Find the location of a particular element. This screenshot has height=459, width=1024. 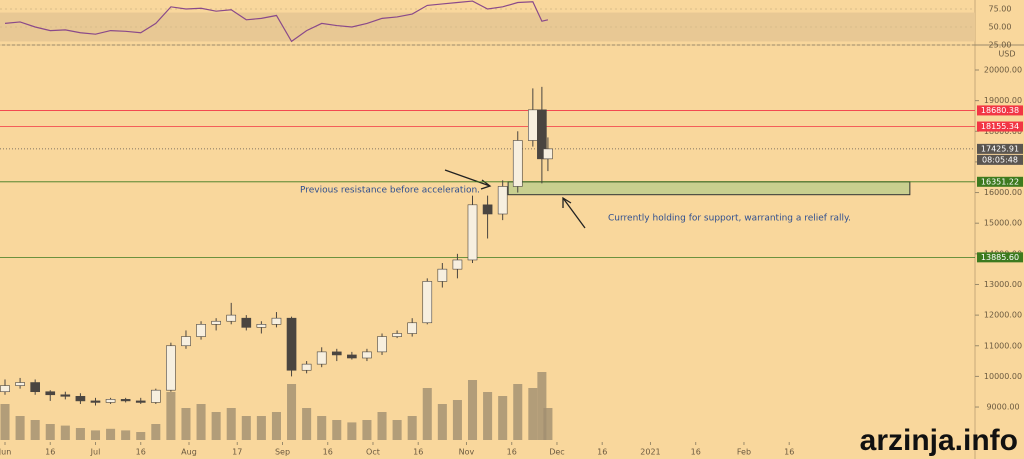

level-label: 13885.60 is located at coordinates (1000, 257).